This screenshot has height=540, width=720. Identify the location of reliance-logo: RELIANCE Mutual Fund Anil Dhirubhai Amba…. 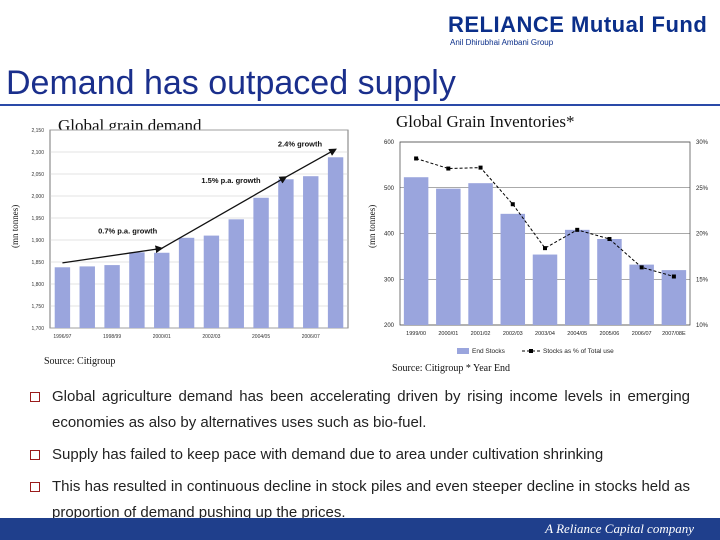
(580, 32).